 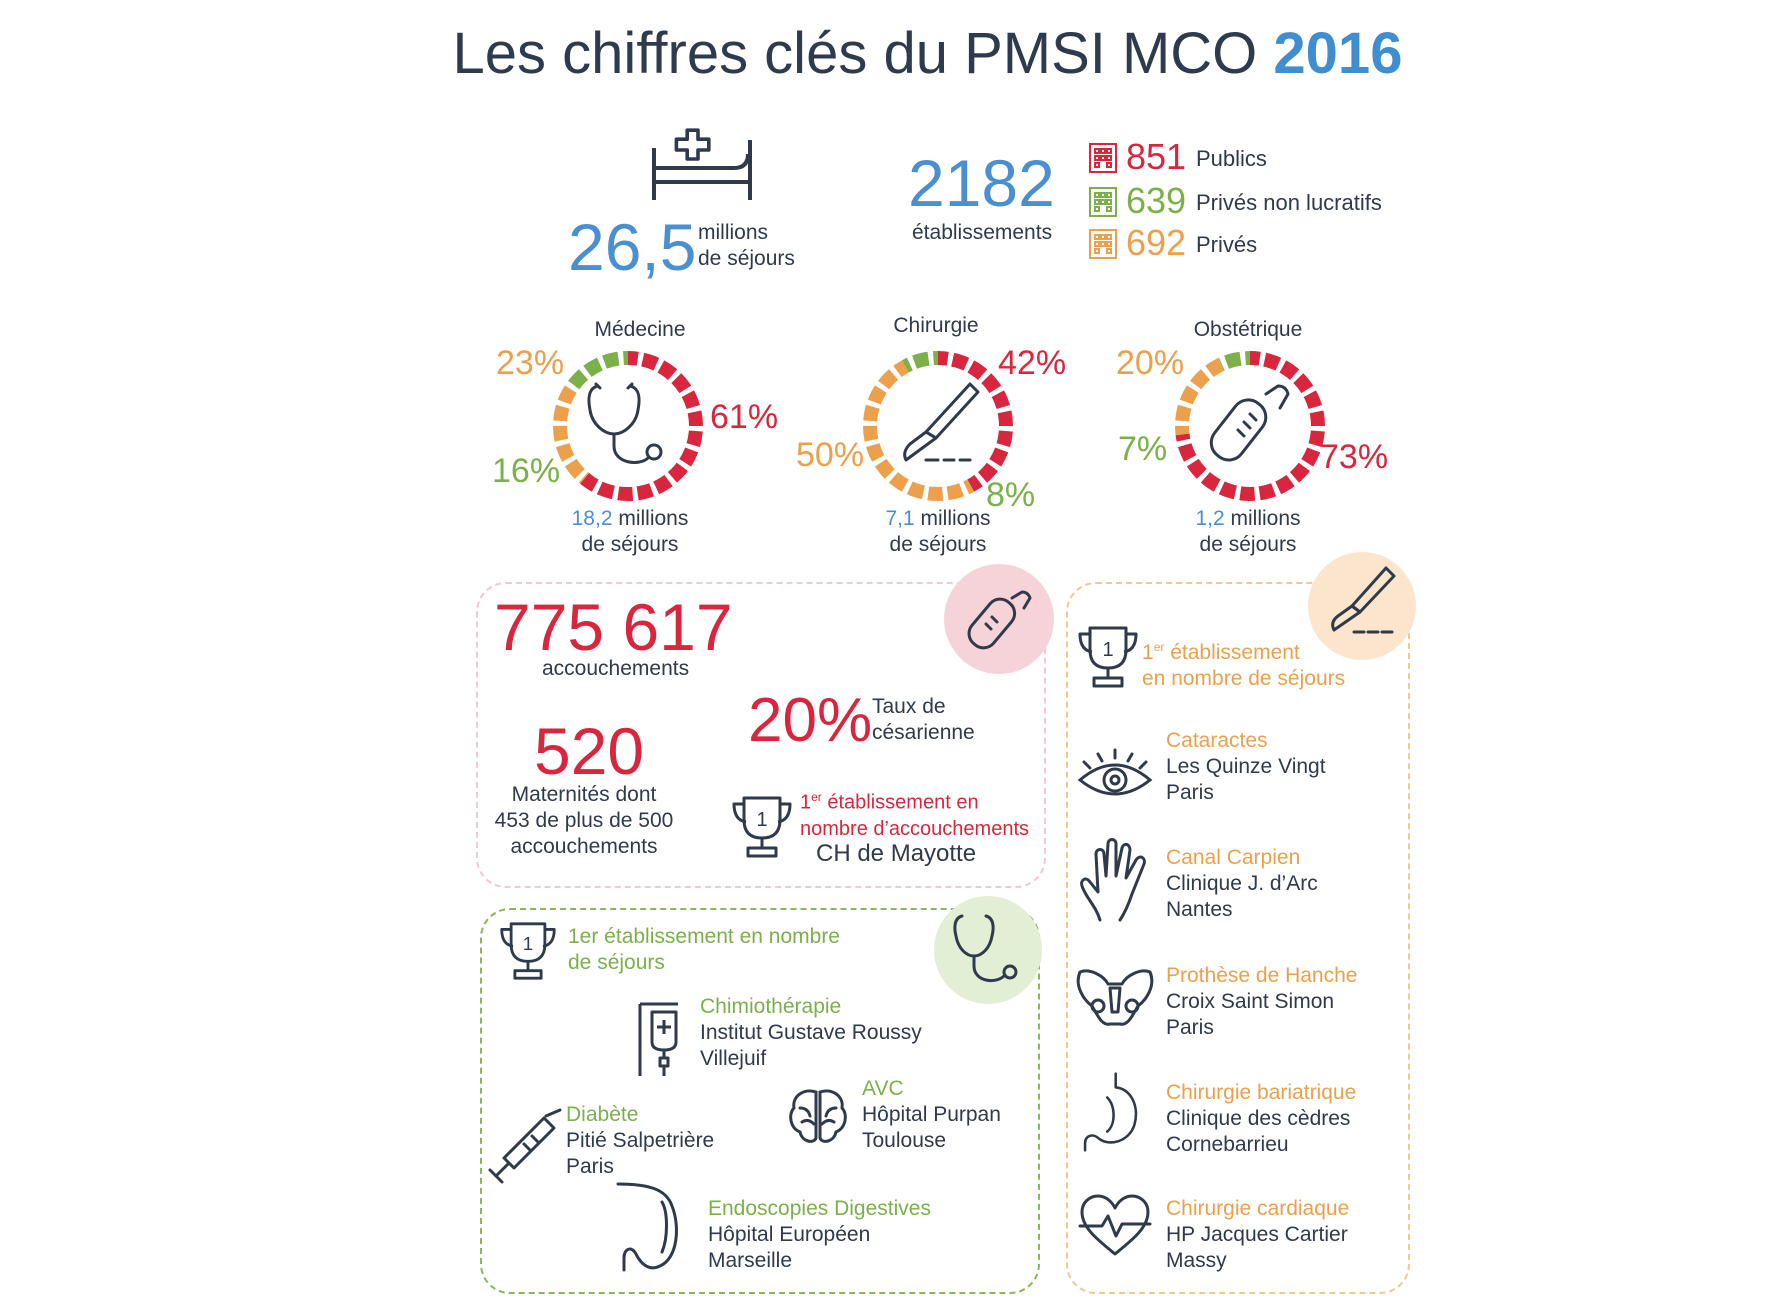 I want to click on cesarienne-label-line1: Taux de, so click(x=909, y=706).